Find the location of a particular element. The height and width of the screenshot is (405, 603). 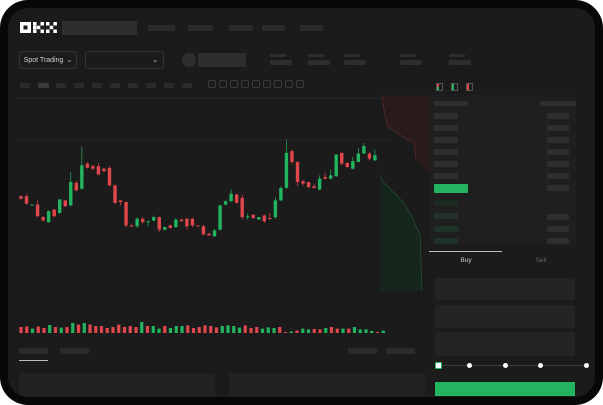

order-book is located at coordinates (503, 170).